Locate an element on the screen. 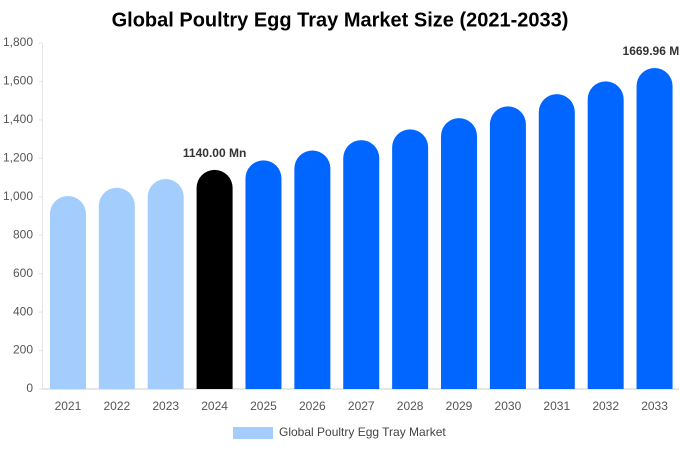  y-tick-label: 600 is located at coordinates (23, 273).